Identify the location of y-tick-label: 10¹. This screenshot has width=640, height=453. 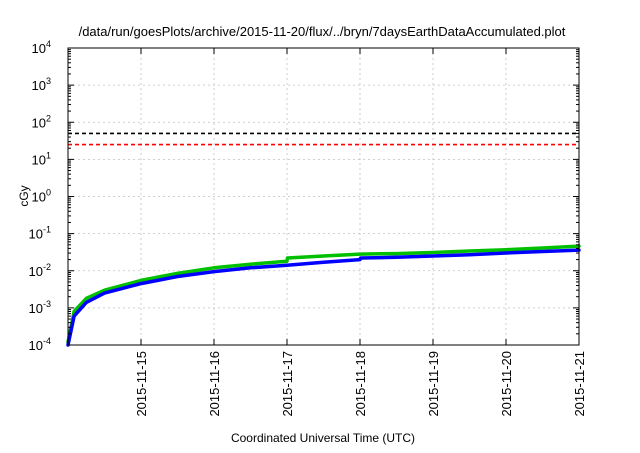
(41, 158).